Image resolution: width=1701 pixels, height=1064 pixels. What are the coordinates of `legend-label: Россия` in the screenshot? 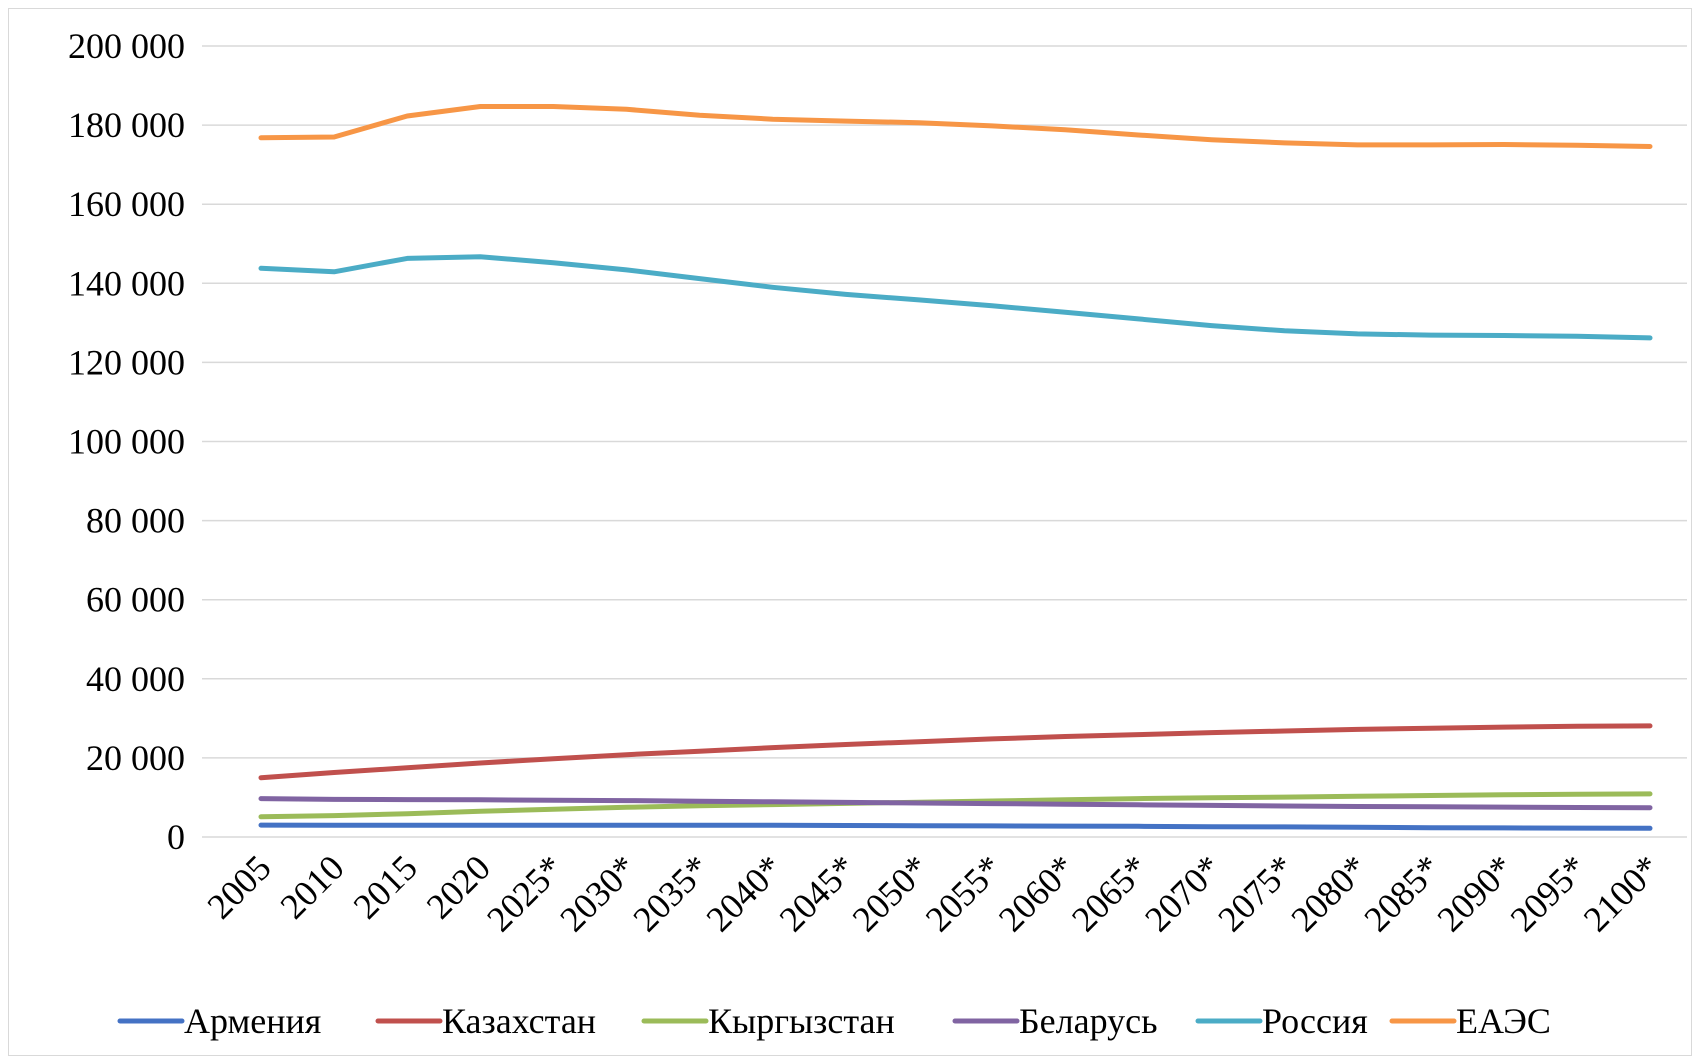 It's located at (1315, 1021).